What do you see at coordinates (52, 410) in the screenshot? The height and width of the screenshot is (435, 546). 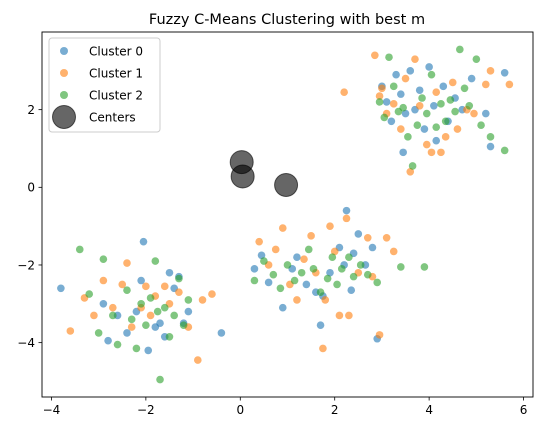 I see `x-tick-label-0: −4` at bounding box center [52, 410].